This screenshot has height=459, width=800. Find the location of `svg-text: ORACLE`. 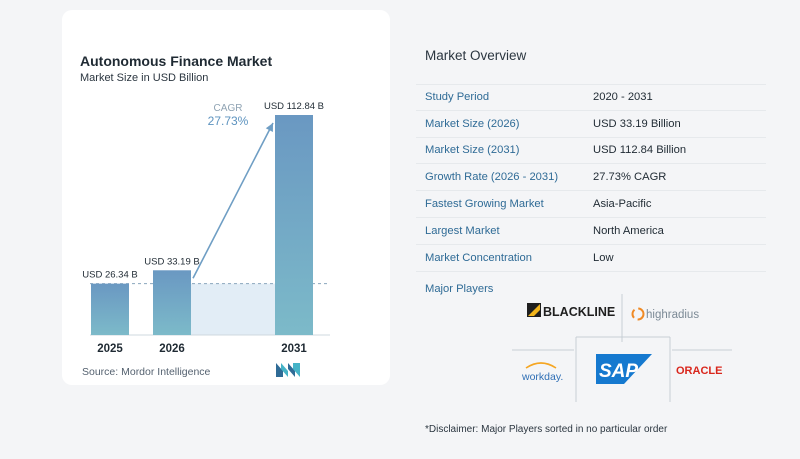

svg-text: ORACLE is located at coordinates (699, 371).